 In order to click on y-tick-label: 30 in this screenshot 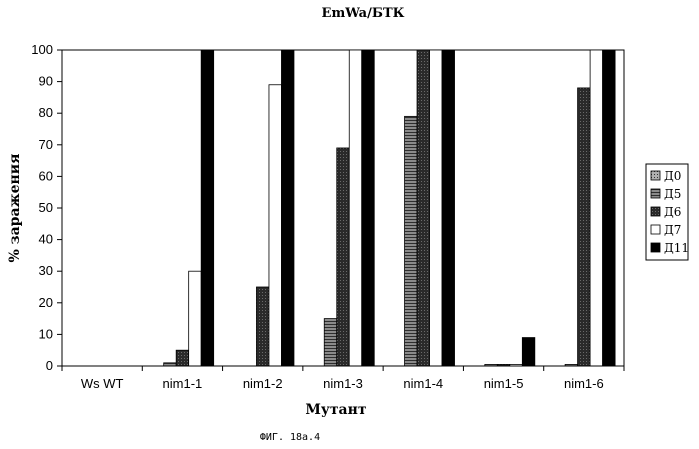, I will do `click(46, 270)`.